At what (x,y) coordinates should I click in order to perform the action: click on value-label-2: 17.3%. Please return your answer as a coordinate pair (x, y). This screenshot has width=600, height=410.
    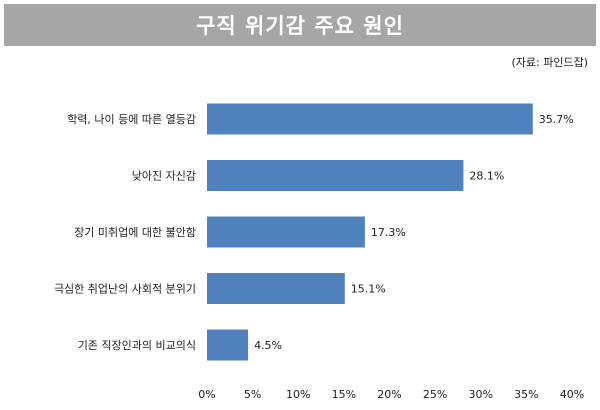
    Looking at the image, I should click on (388, 232).